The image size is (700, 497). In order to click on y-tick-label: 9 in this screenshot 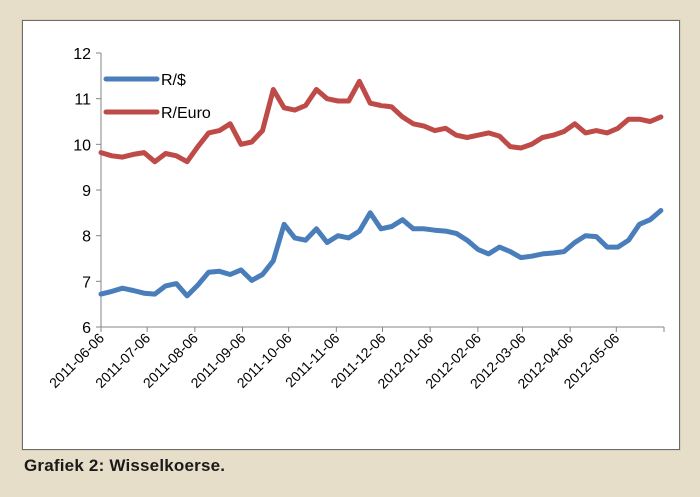, I will do `click(86, 191)`.